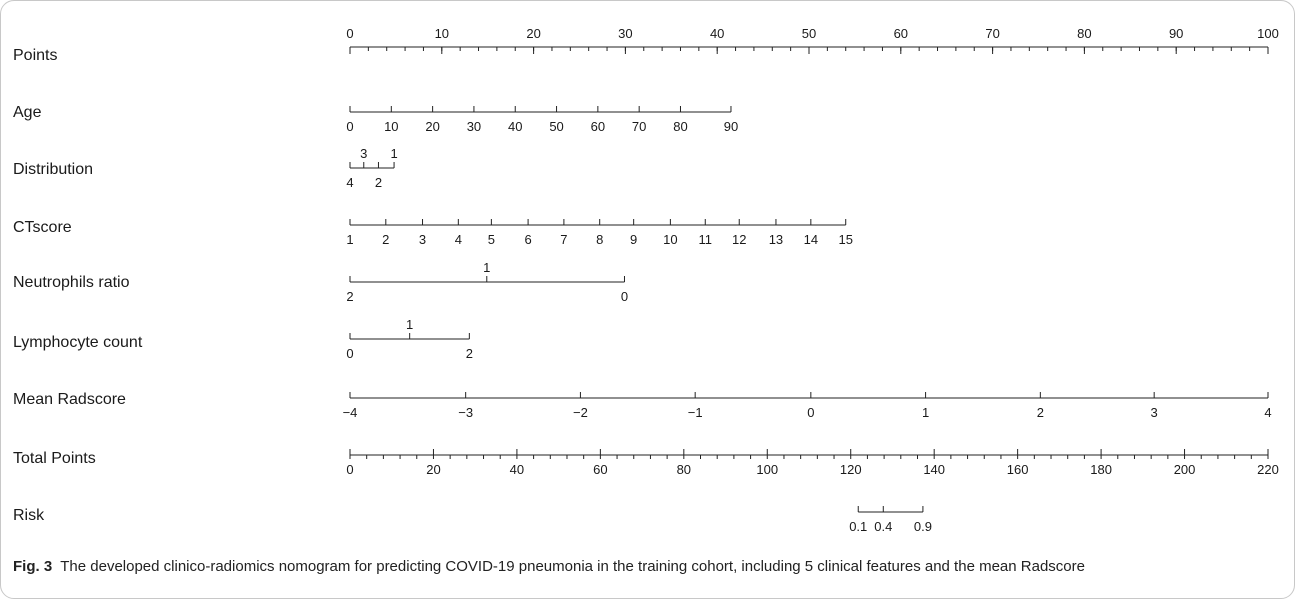 The width and height of the screenshot is (1295, 599). Describe the element at coordinates (1268, 469) in the screenshot. I see `total-points-tick-label: 220` at that location.